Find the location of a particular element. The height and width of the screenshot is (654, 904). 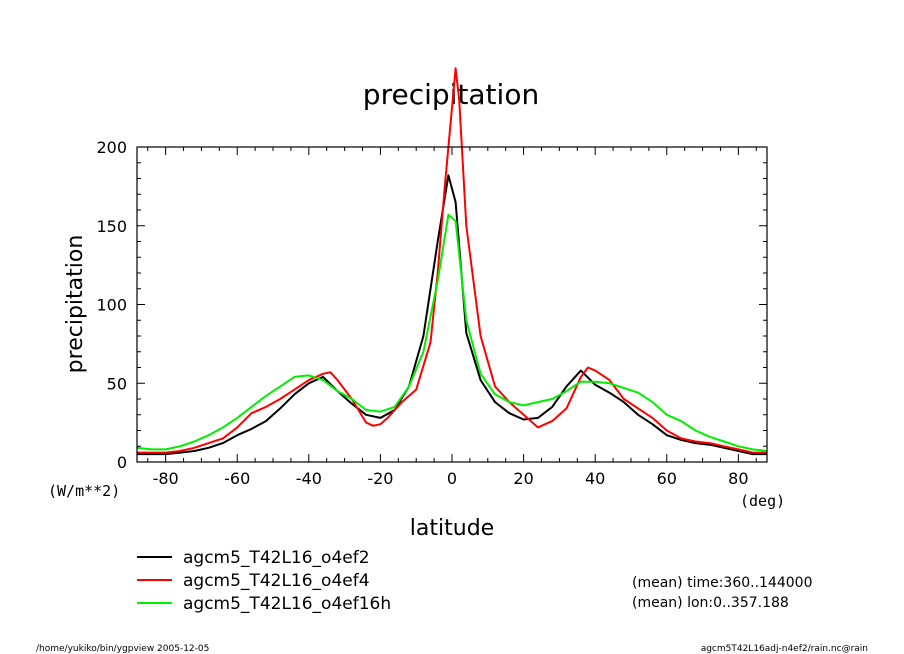

x-tick-label: 20 is located at coordinates (523, 478).